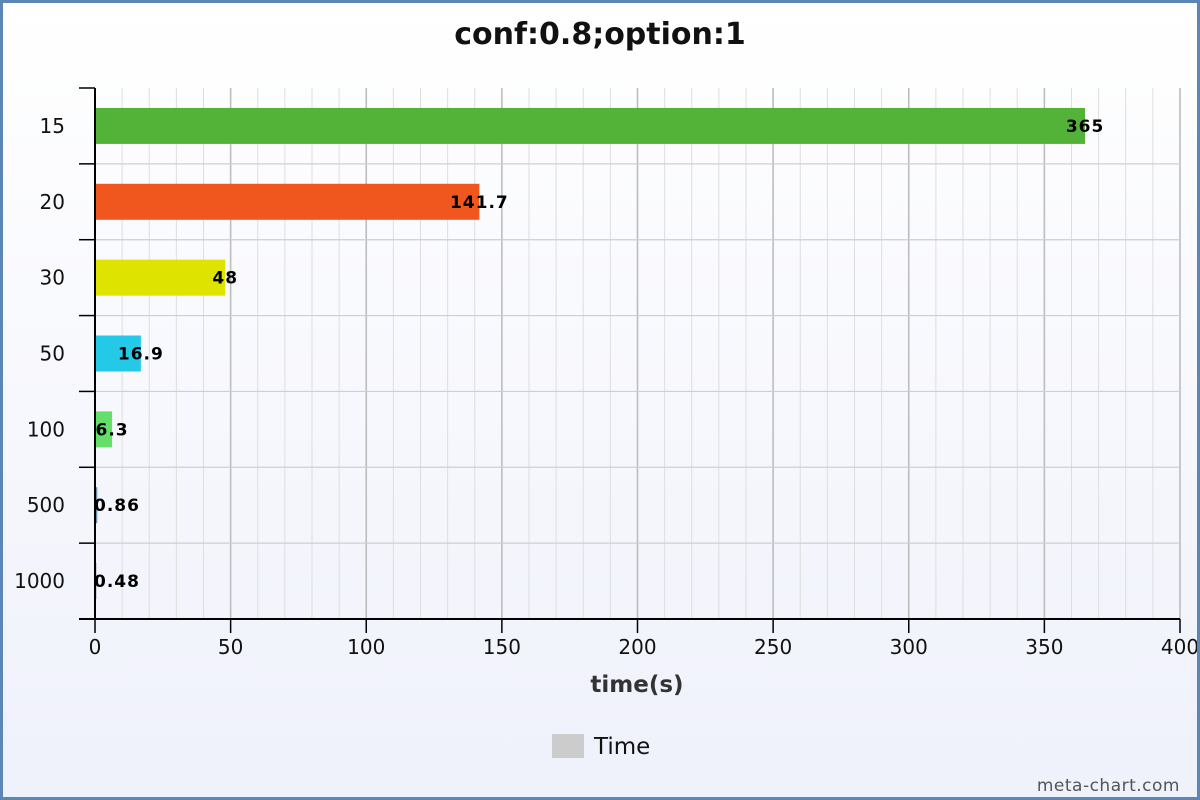  I want to click on x-tick-label: 50, so click(230, 647).